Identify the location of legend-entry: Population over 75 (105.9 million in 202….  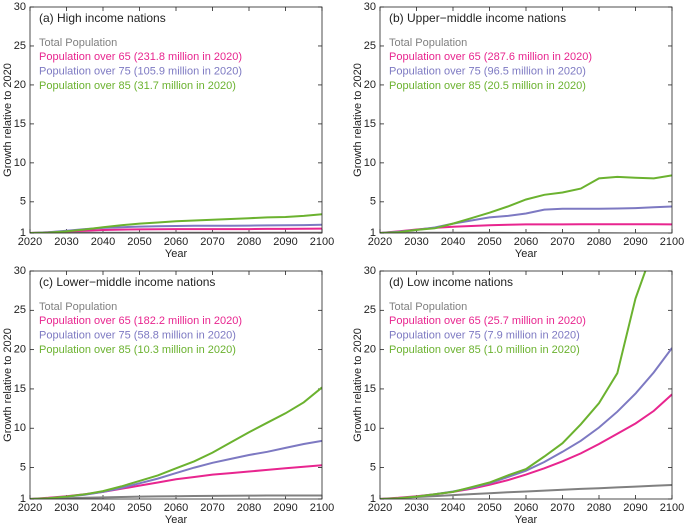
(140, 72).